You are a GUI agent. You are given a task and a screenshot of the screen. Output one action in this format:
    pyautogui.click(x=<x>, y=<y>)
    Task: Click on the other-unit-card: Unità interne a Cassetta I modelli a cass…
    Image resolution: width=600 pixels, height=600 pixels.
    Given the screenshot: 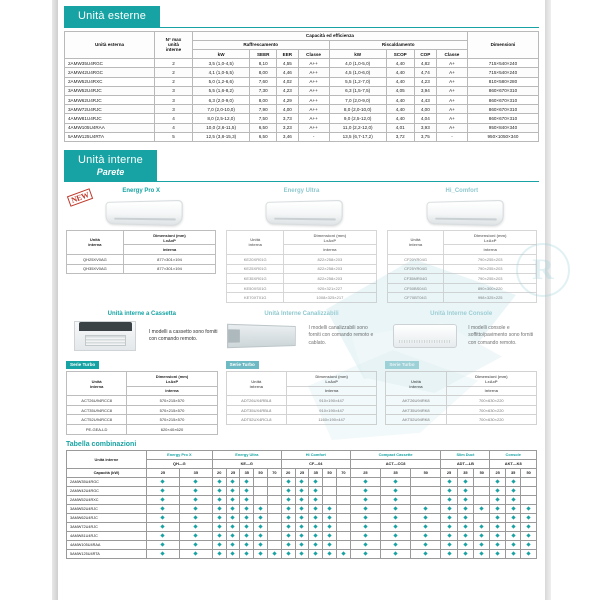 What is the action you would take?
    pyautogui.click(x=141, y=373)
    